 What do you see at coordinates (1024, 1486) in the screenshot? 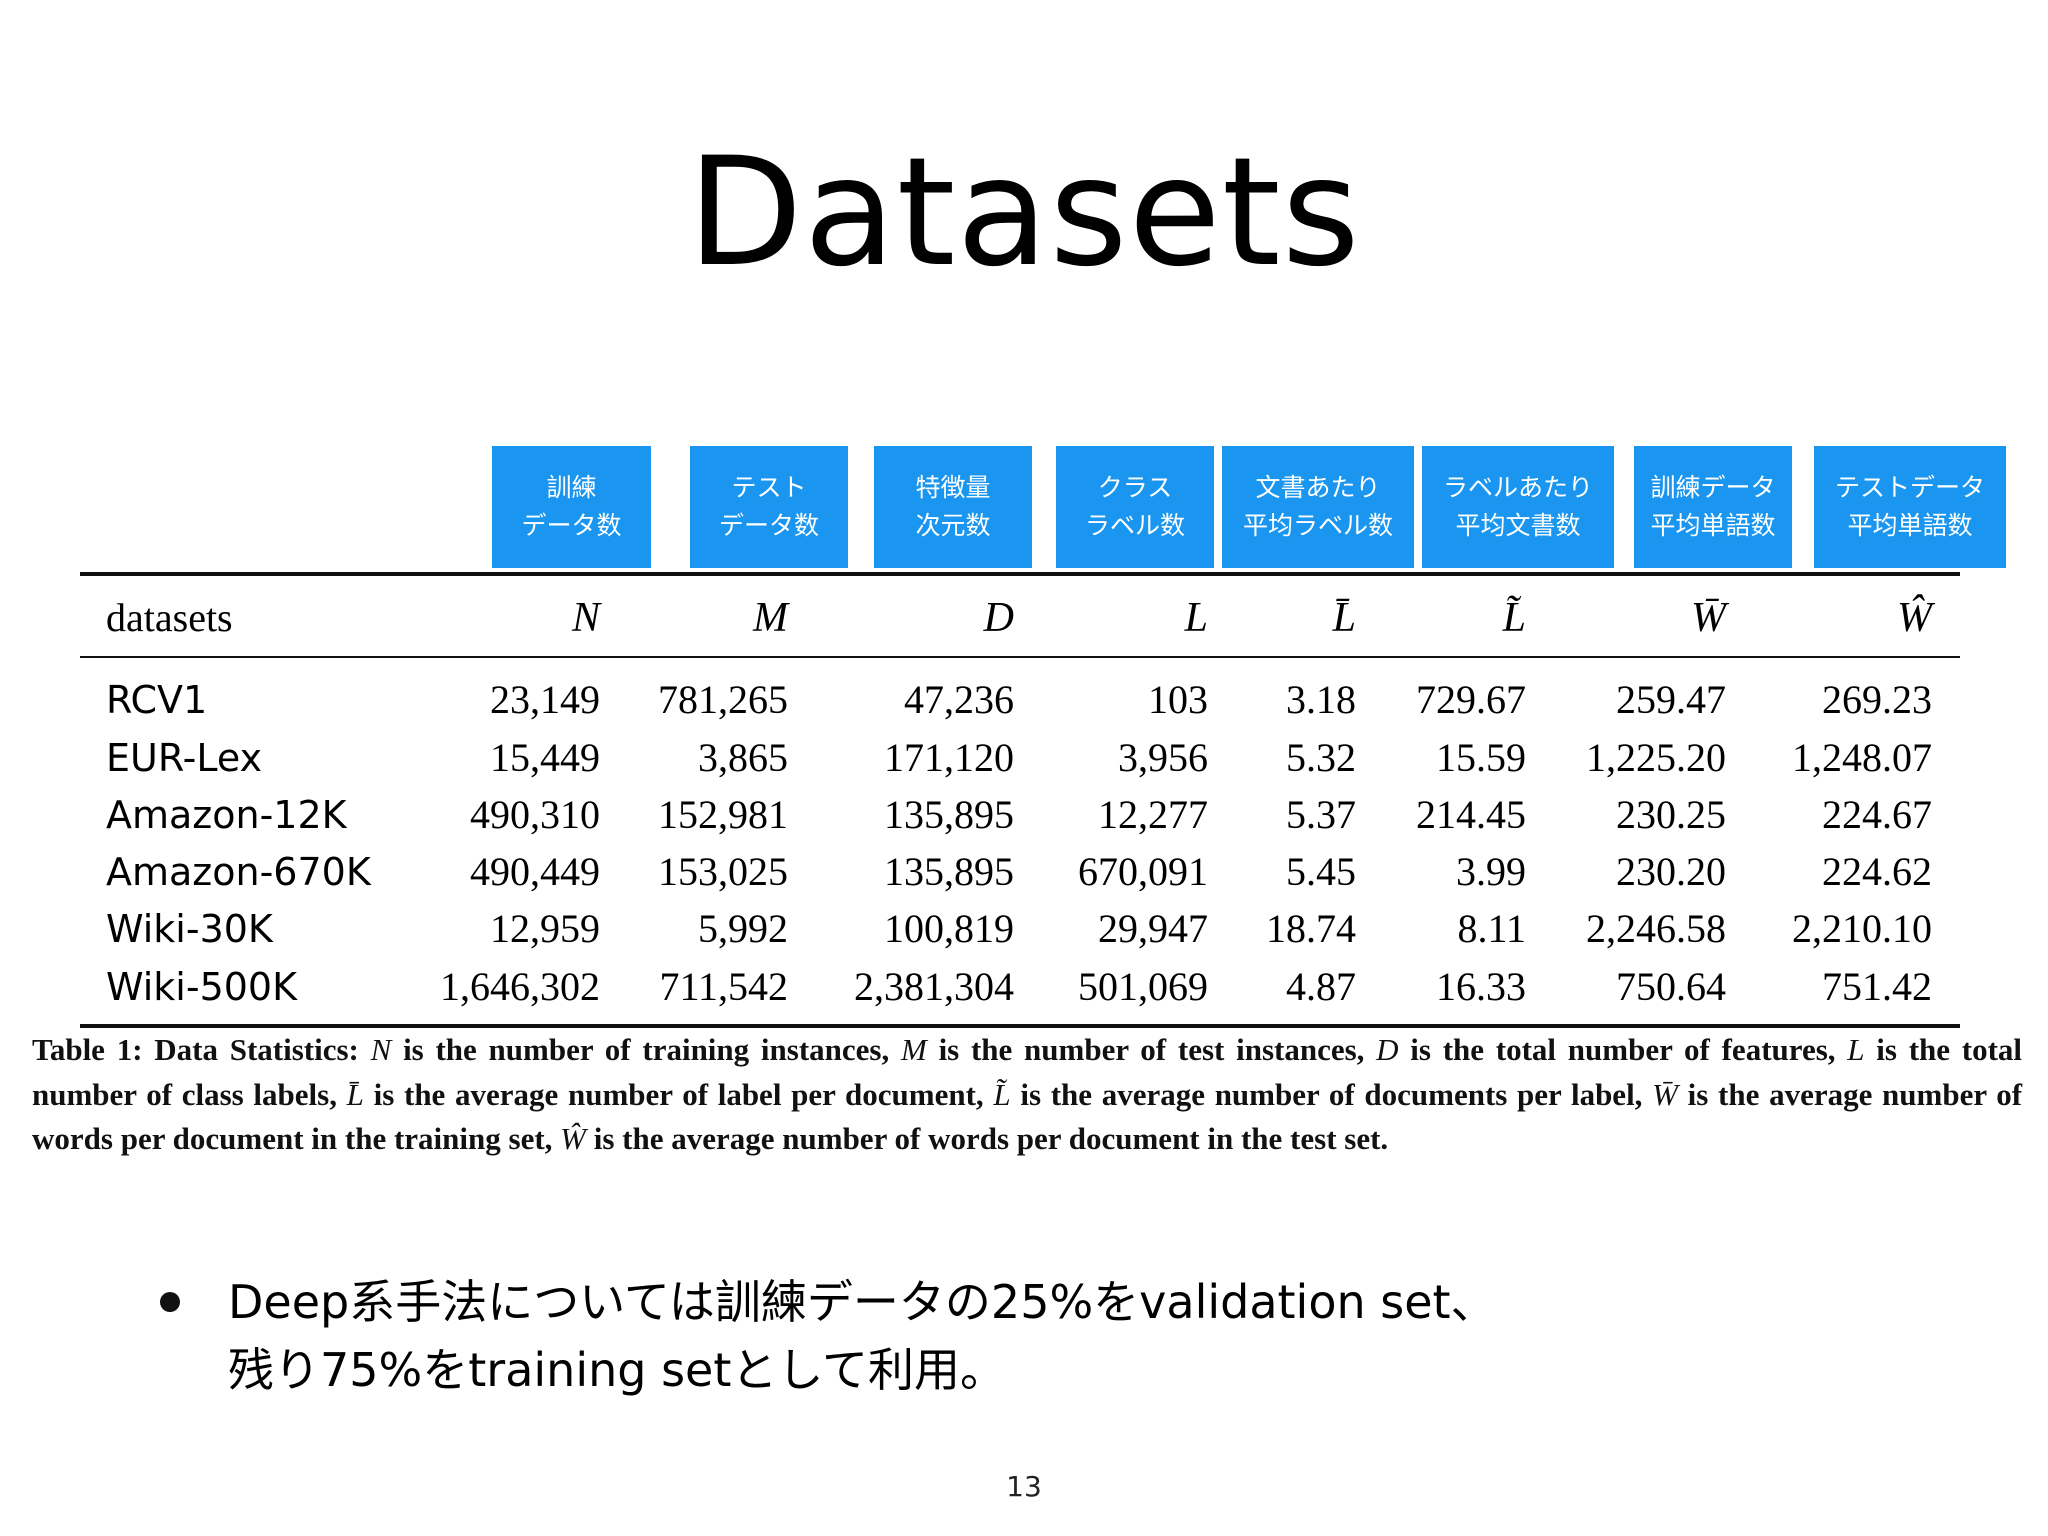
I see `page-number: 13` at bounding box center [1024, 1486].